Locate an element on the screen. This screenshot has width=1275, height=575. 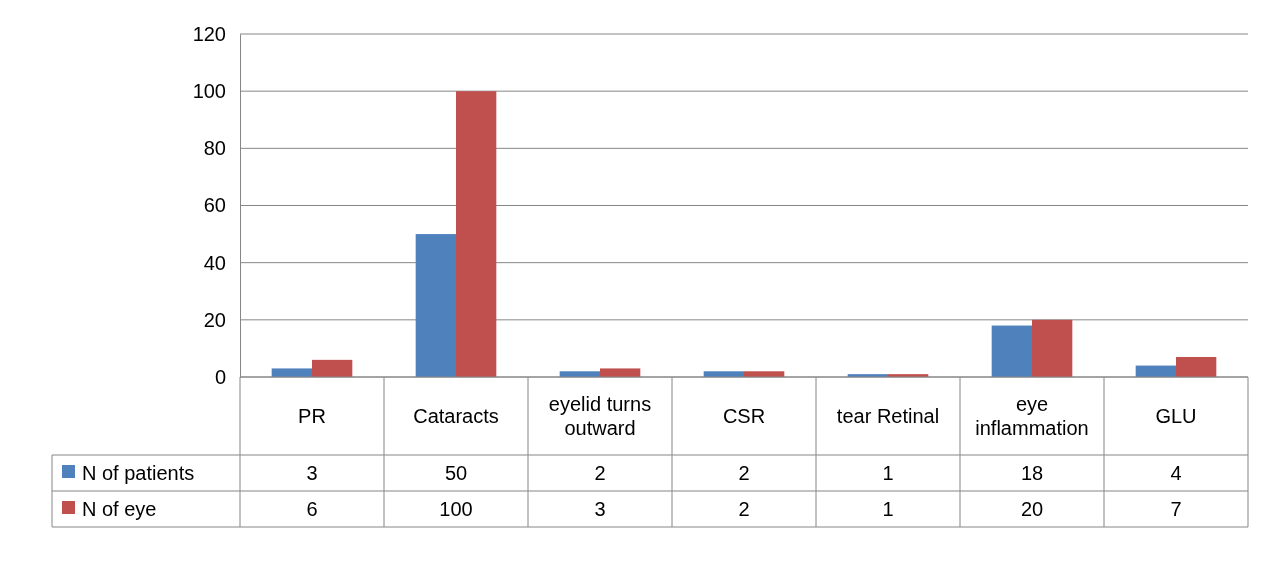
y-tick-label: 0 is located at coordinates (220, 376).